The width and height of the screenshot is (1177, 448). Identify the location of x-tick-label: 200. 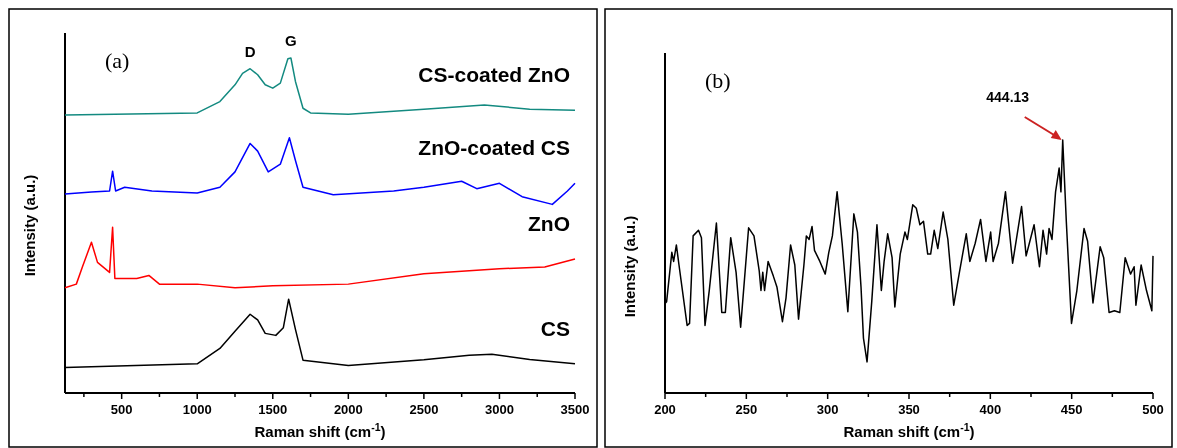
(665, 409).